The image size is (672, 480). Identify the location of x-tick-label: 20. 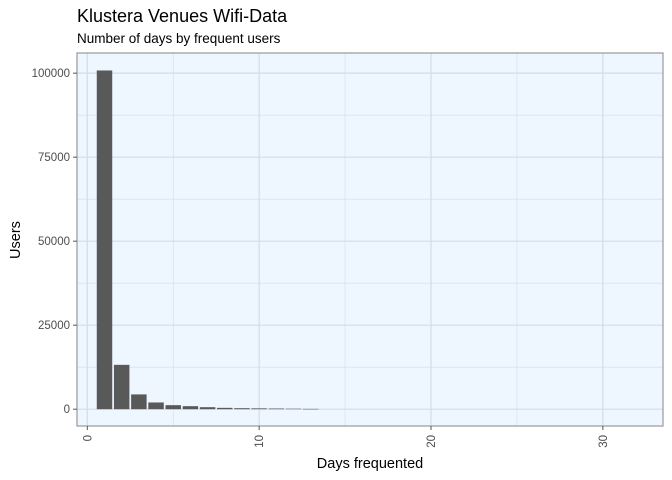
(432, 441).